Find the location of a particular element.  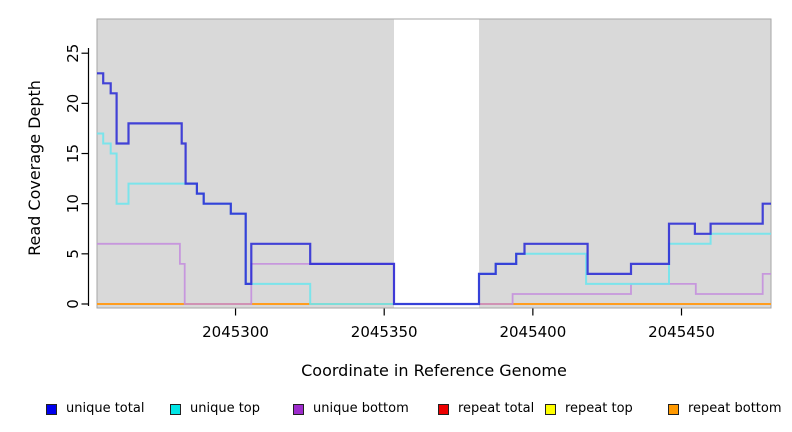

y-axis-title: Read Coverage Depth is located at coordinates (34, 168).